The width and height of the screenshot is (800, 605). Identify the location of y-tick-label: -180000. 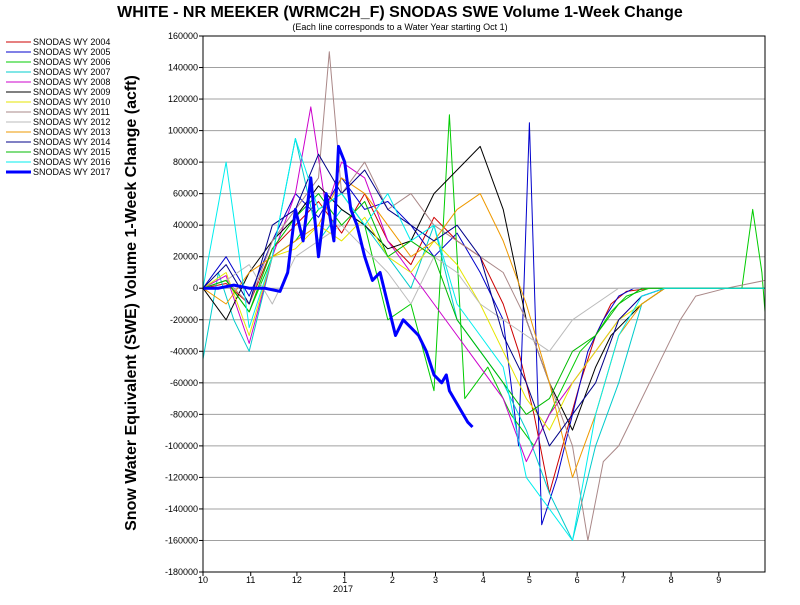
(181, 572).